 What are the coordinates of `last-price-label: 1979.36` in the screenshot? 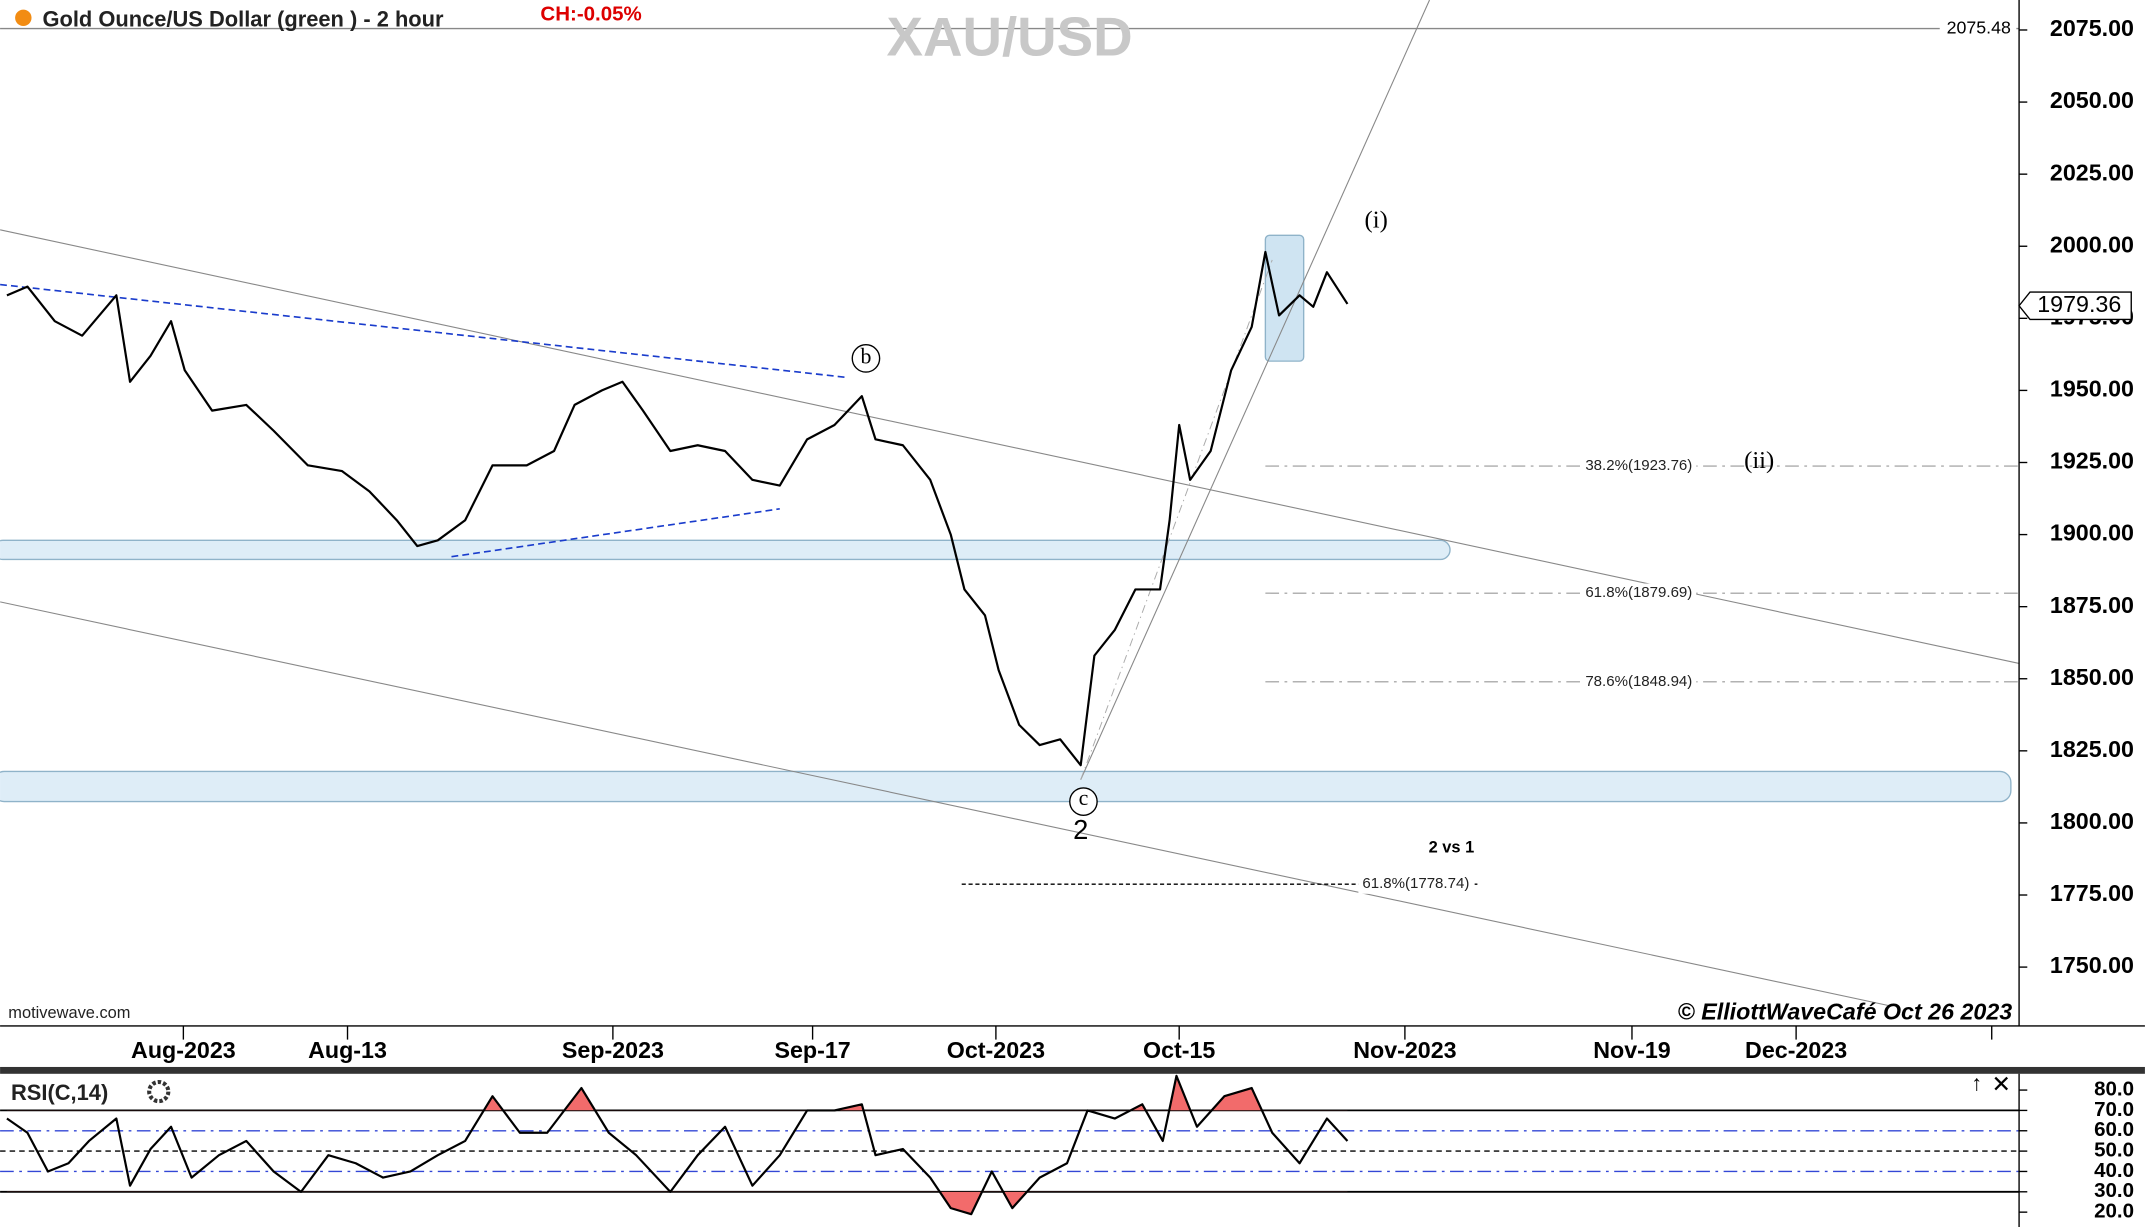 It's located at (2079, 304).